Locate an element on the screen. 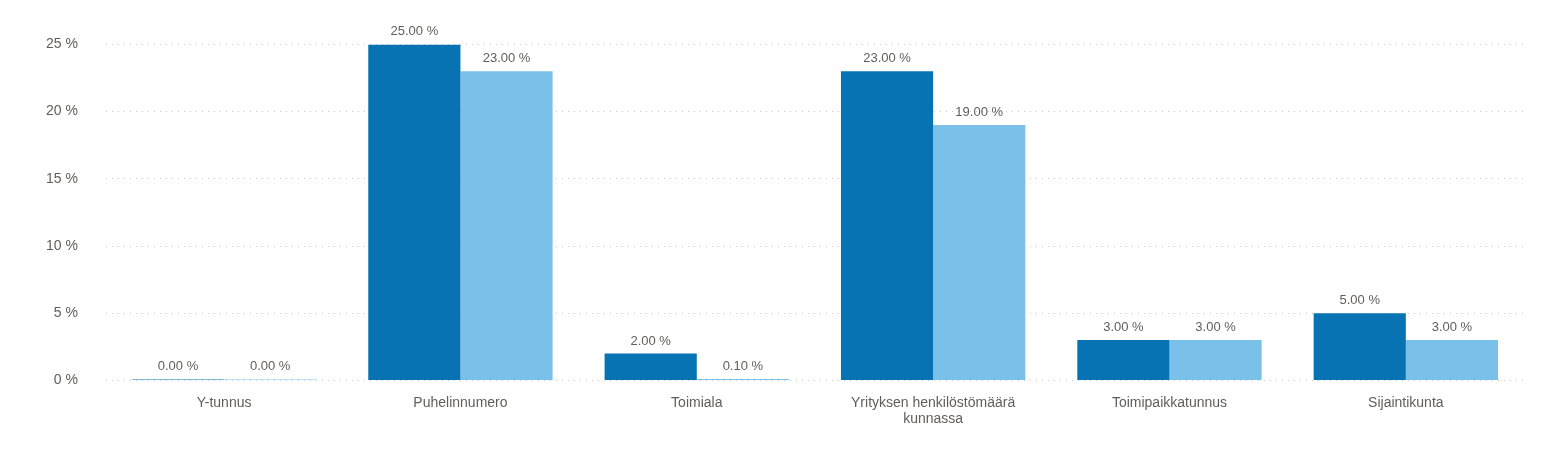 The height and width of the screenshot is (450, 1542). x-tick-label: Puhelinnumero is located at coordinates (460, 401).